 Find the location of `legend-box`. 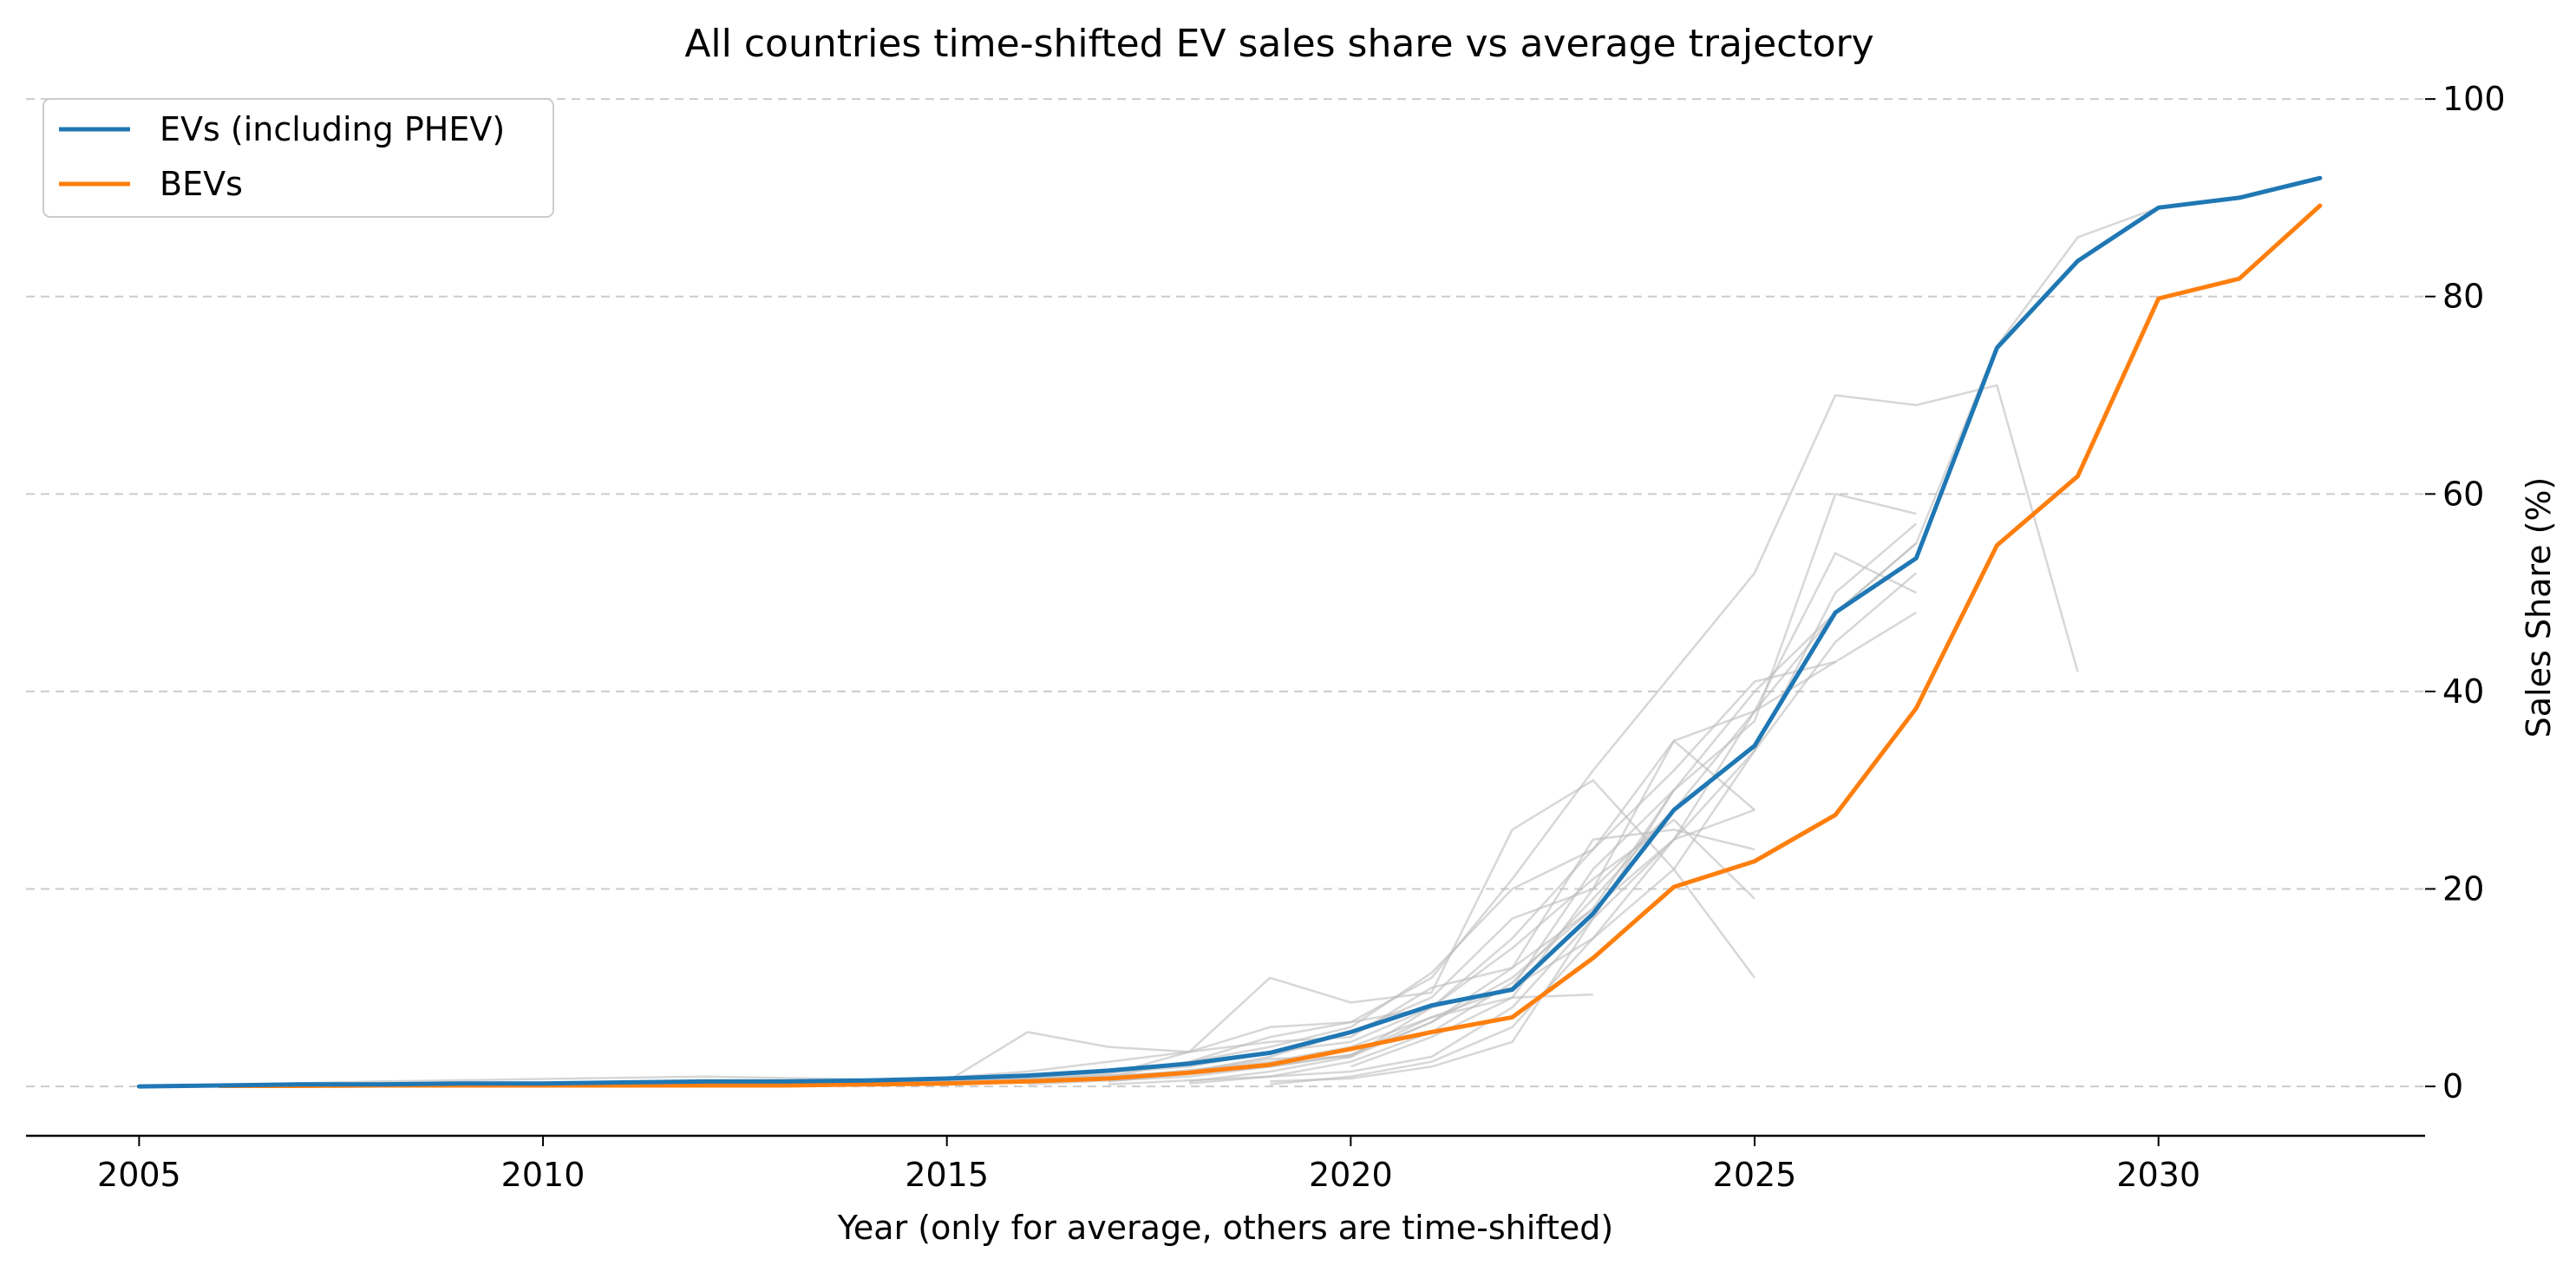

legend-box is located at coordinates (298, 158).